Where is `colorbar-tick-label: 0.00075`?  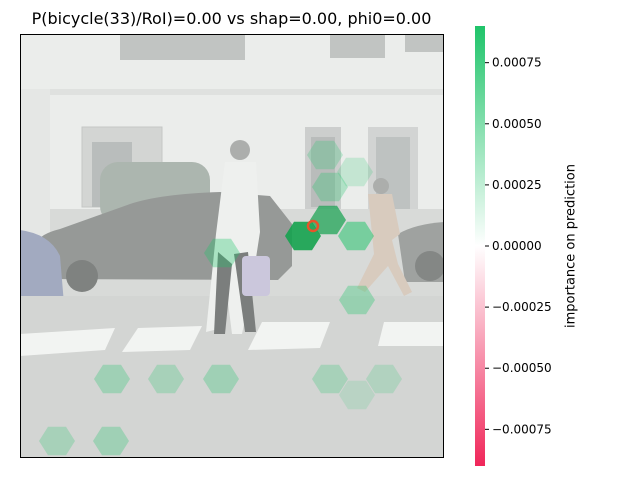 colorbar-tick-label: 0.00075 is located at coordinates (517, 63).